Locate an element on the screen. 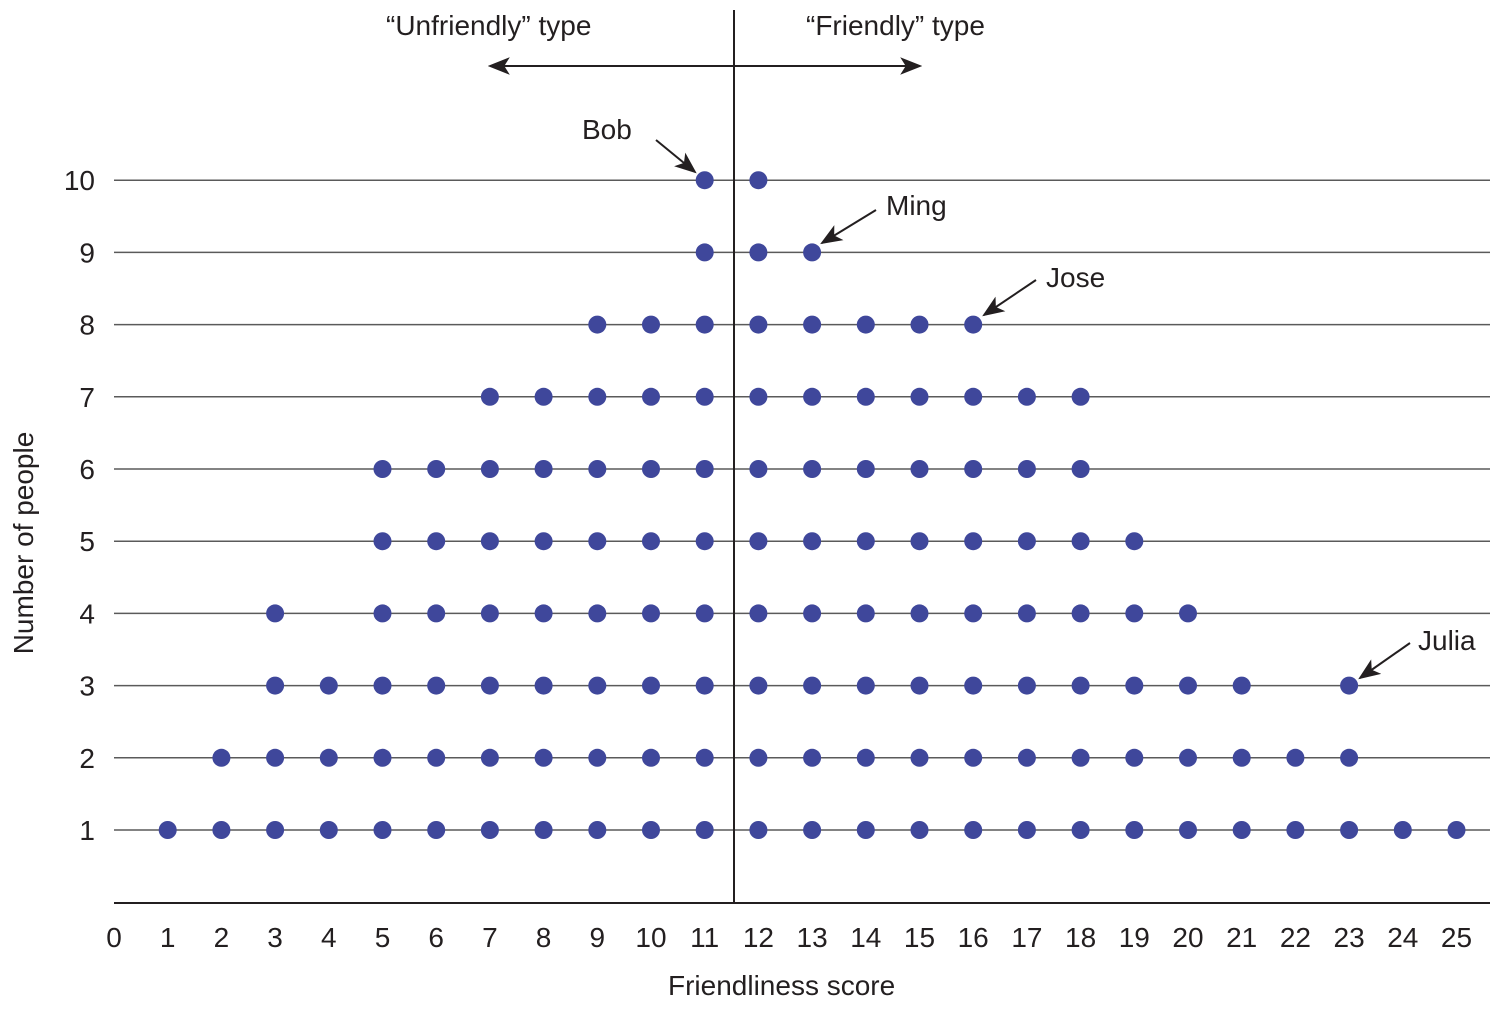 The width and height of the screenshot is (1500, 1009). y-tick-label: 4 is located at coordinates (87, 613).